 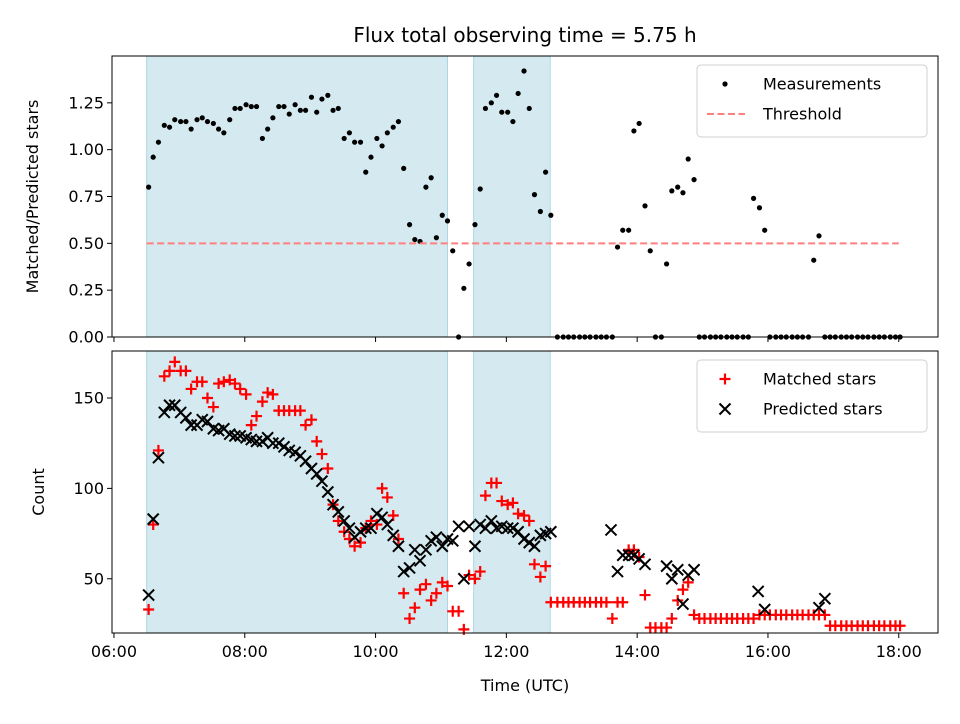 I want to click on y-tick-label: 0.50, so click(x=86, y=243).